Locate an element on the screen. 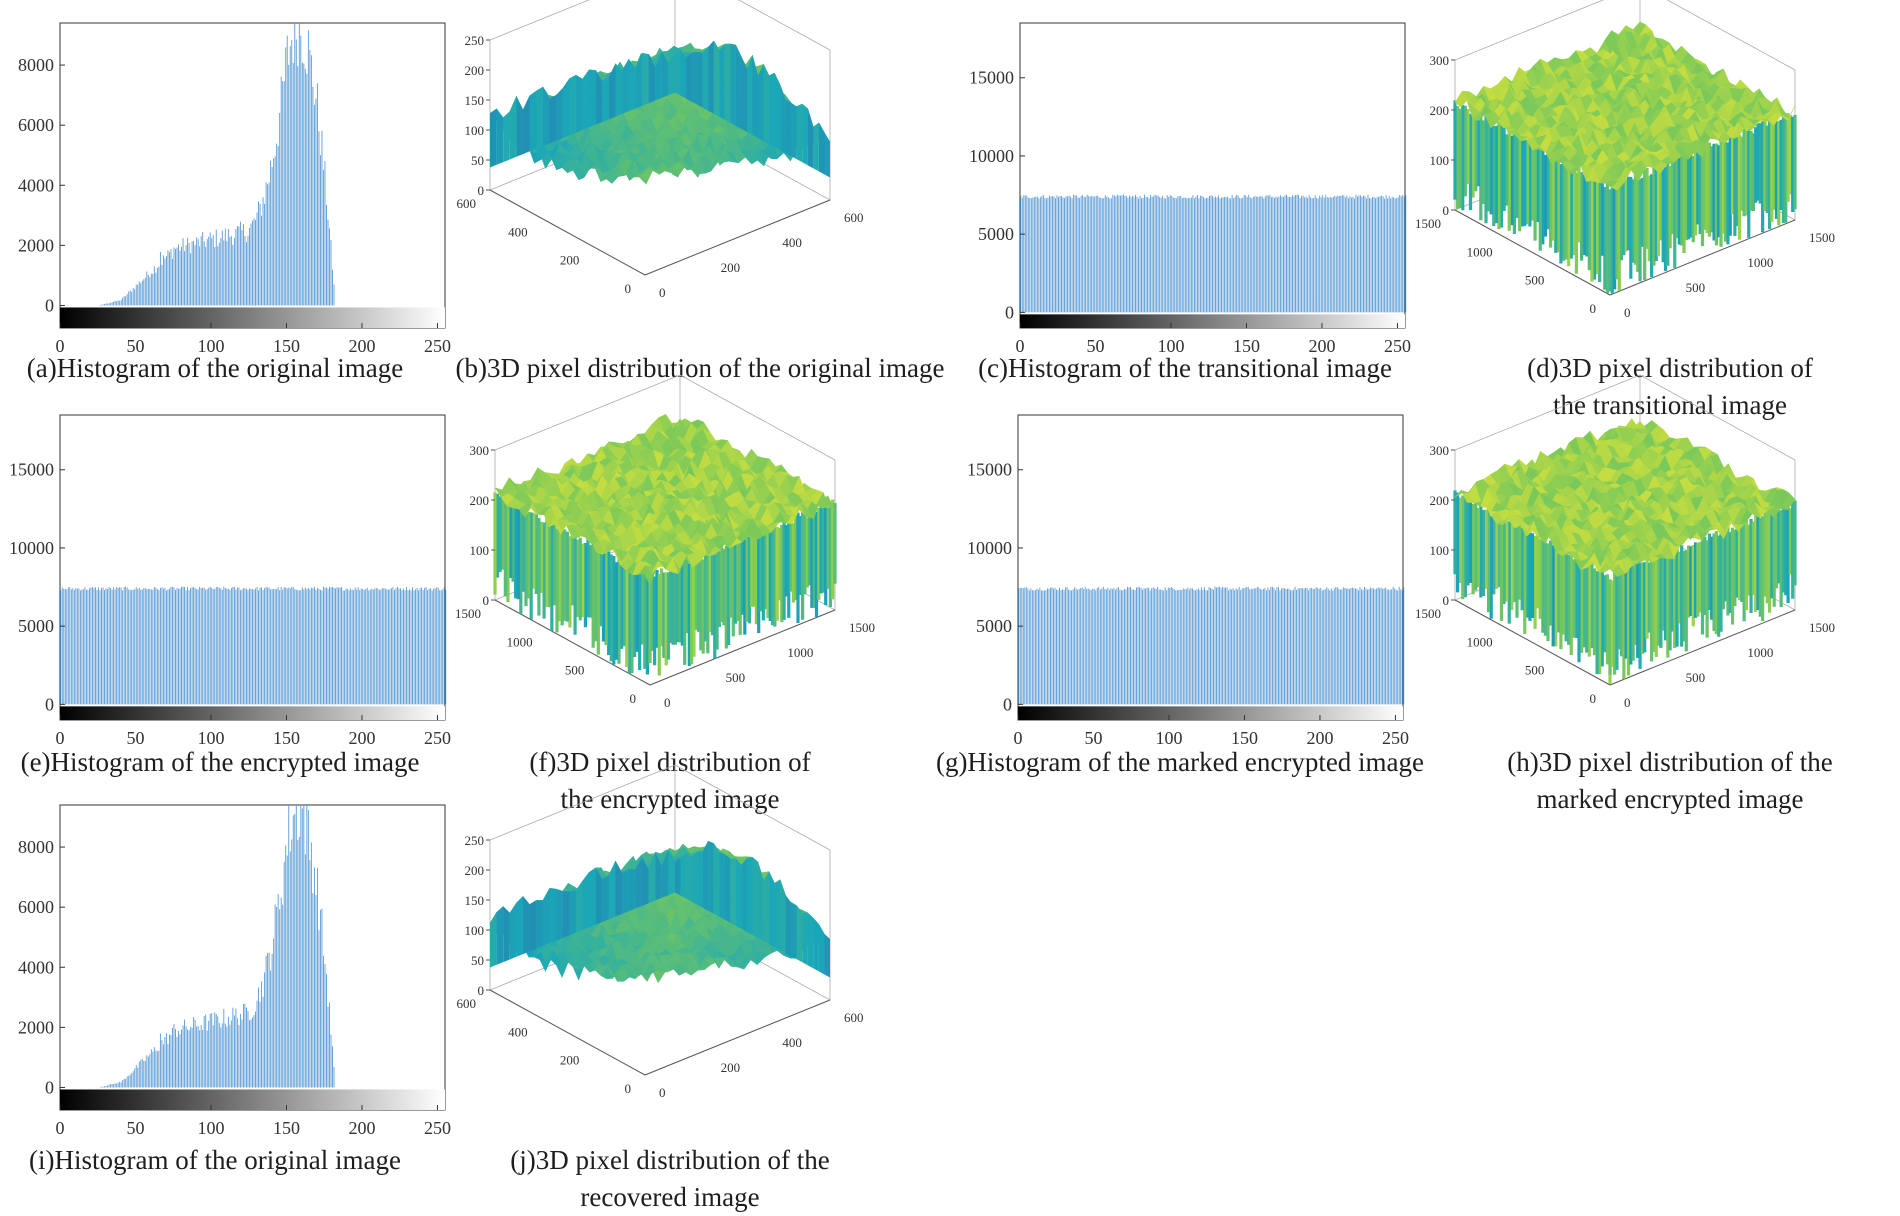  y-tick-label: 6000 is located at coordinates (36, 907).